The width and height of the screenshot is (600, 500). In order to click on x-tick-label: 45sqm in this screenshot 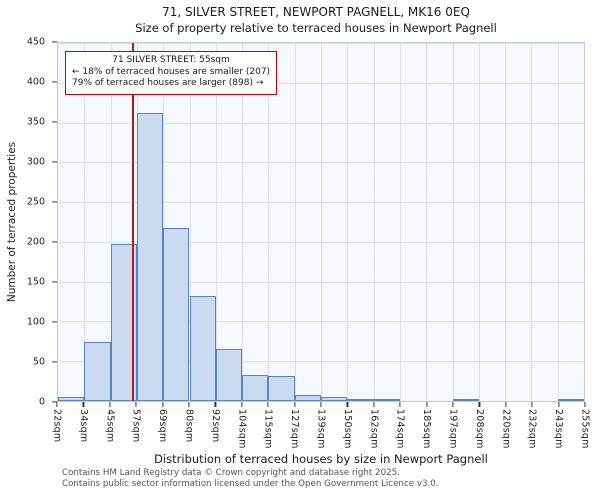, I will do `click(110, 426)`.